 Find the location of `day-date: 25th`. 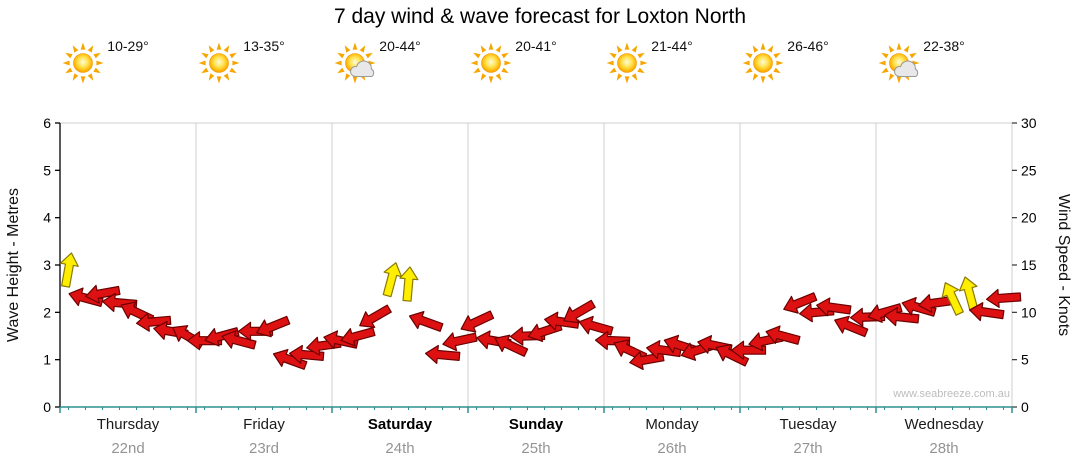

day-date: 25th is located at coordinates (536, 448).